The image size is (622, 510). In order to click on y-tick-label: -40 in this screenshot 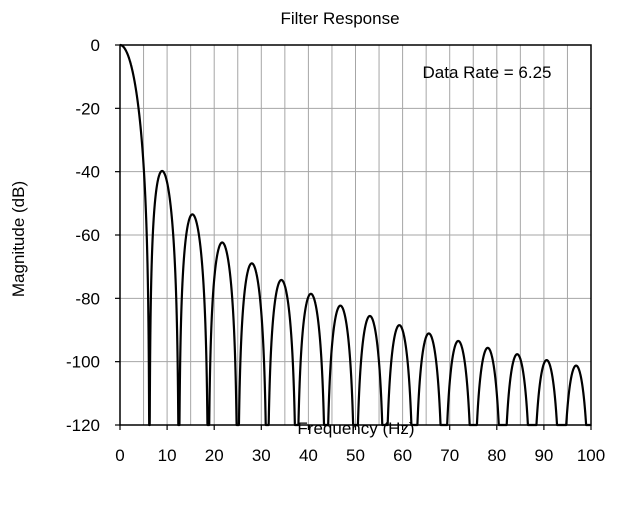, I will do `click(87, 172)`.